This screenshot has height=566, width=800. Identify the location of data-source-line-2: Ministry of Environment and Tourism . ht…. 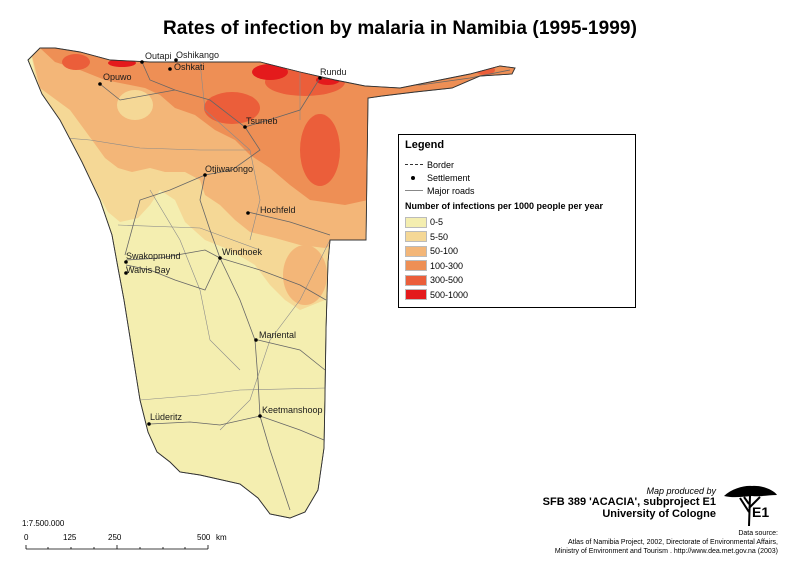
(666, 551).